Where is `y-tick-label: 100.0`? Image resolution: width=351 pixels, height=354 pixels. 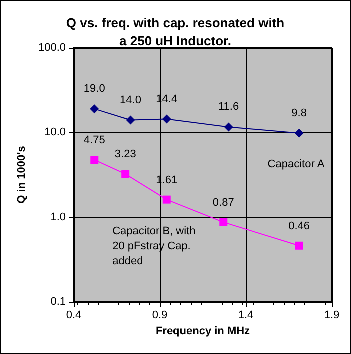
y-tick-label: 100.0 is located at coordinates (52, 48).